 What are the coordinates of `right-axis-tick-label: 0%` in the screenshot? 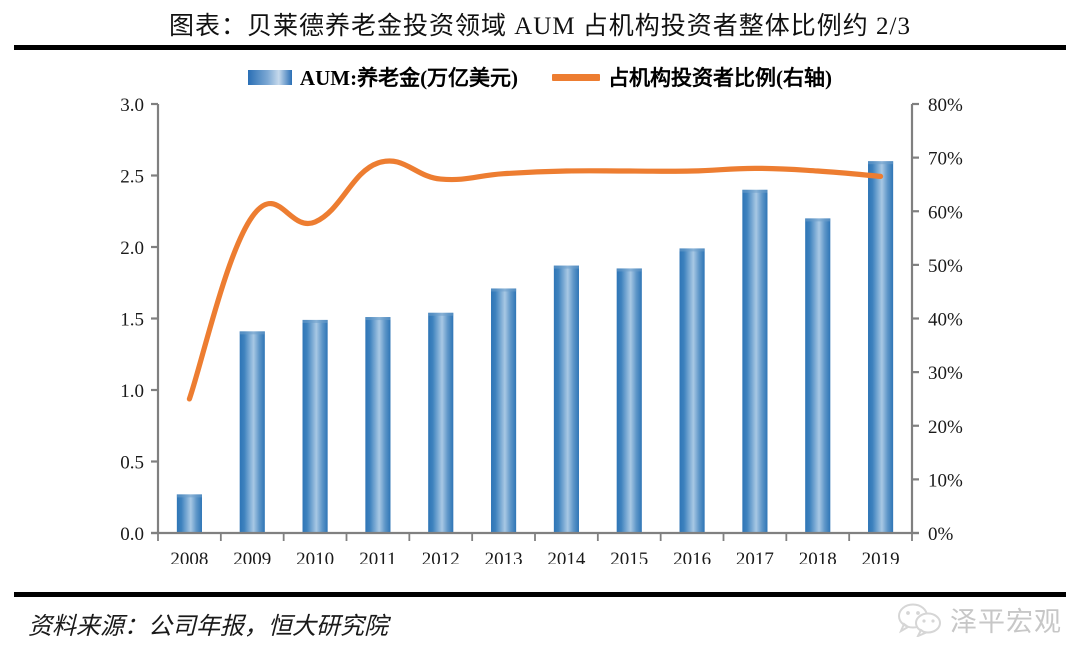 It's located at (941, 534).